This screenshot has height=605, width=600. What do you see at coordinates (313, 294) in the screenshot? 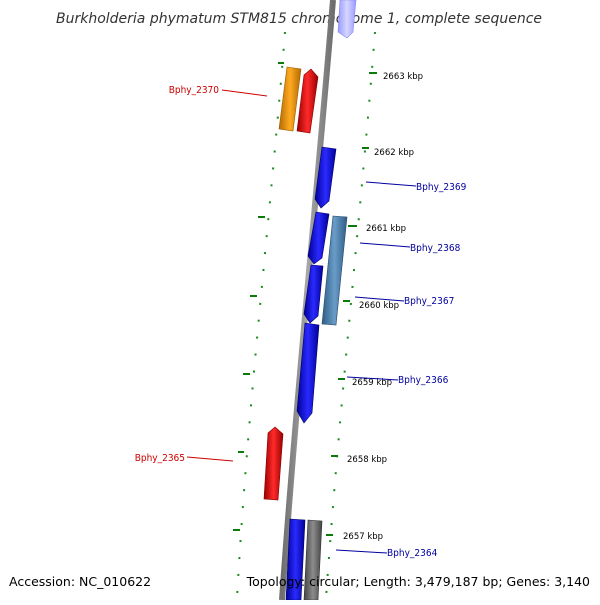
I see `gene-bphy-2367-arrow` at bounding box center [313, 294].